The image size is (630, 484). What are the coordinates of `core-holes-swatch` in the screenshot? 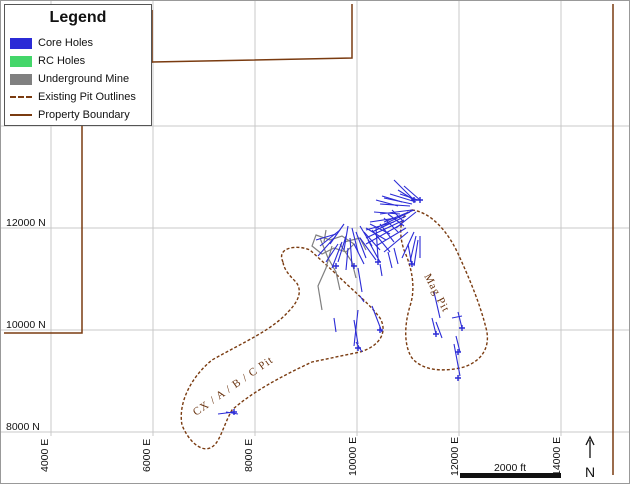 It's located at (21, 43).